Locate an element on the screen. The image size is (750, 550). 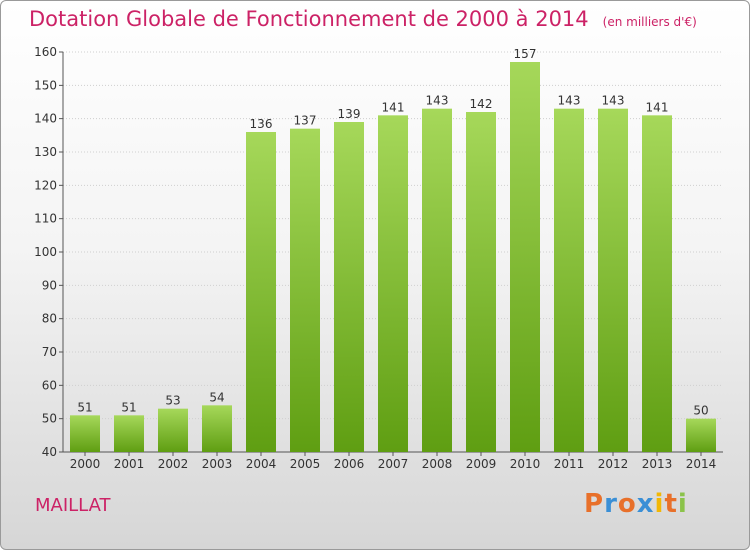
data-label-2001: 51 is located at coordinates (128, 407).